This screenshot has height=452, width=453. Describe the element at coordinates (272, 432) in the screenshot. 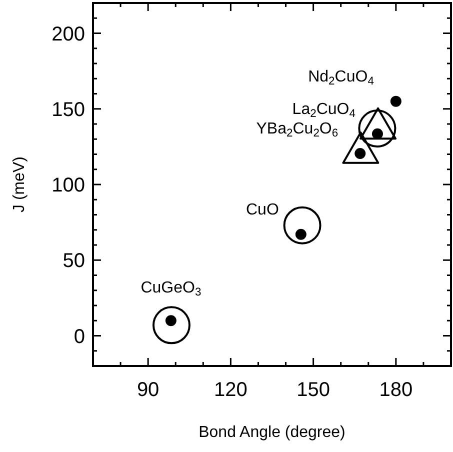

I see `x-axis-title: Bond Angle (degree)` at that location.